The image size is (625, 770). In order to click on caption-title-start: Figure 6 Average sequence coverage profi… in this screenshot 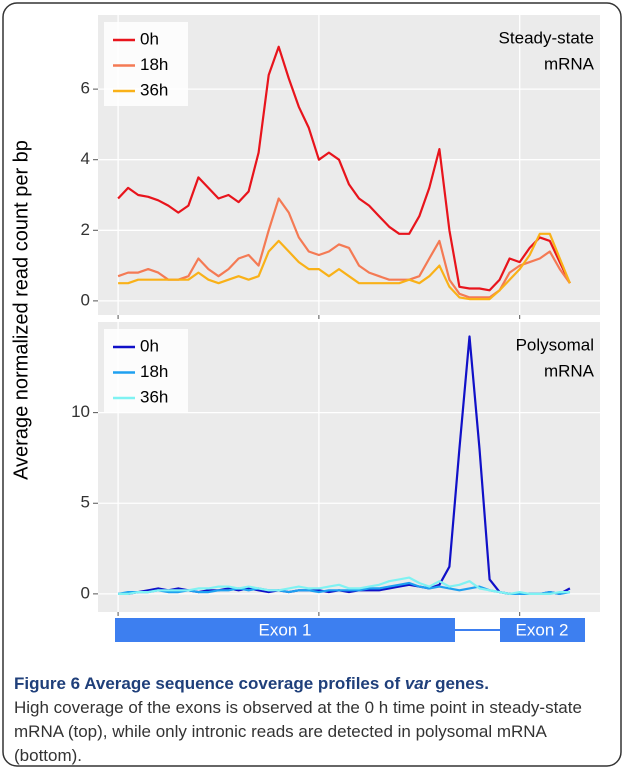, I will do `click(209, 683)`.